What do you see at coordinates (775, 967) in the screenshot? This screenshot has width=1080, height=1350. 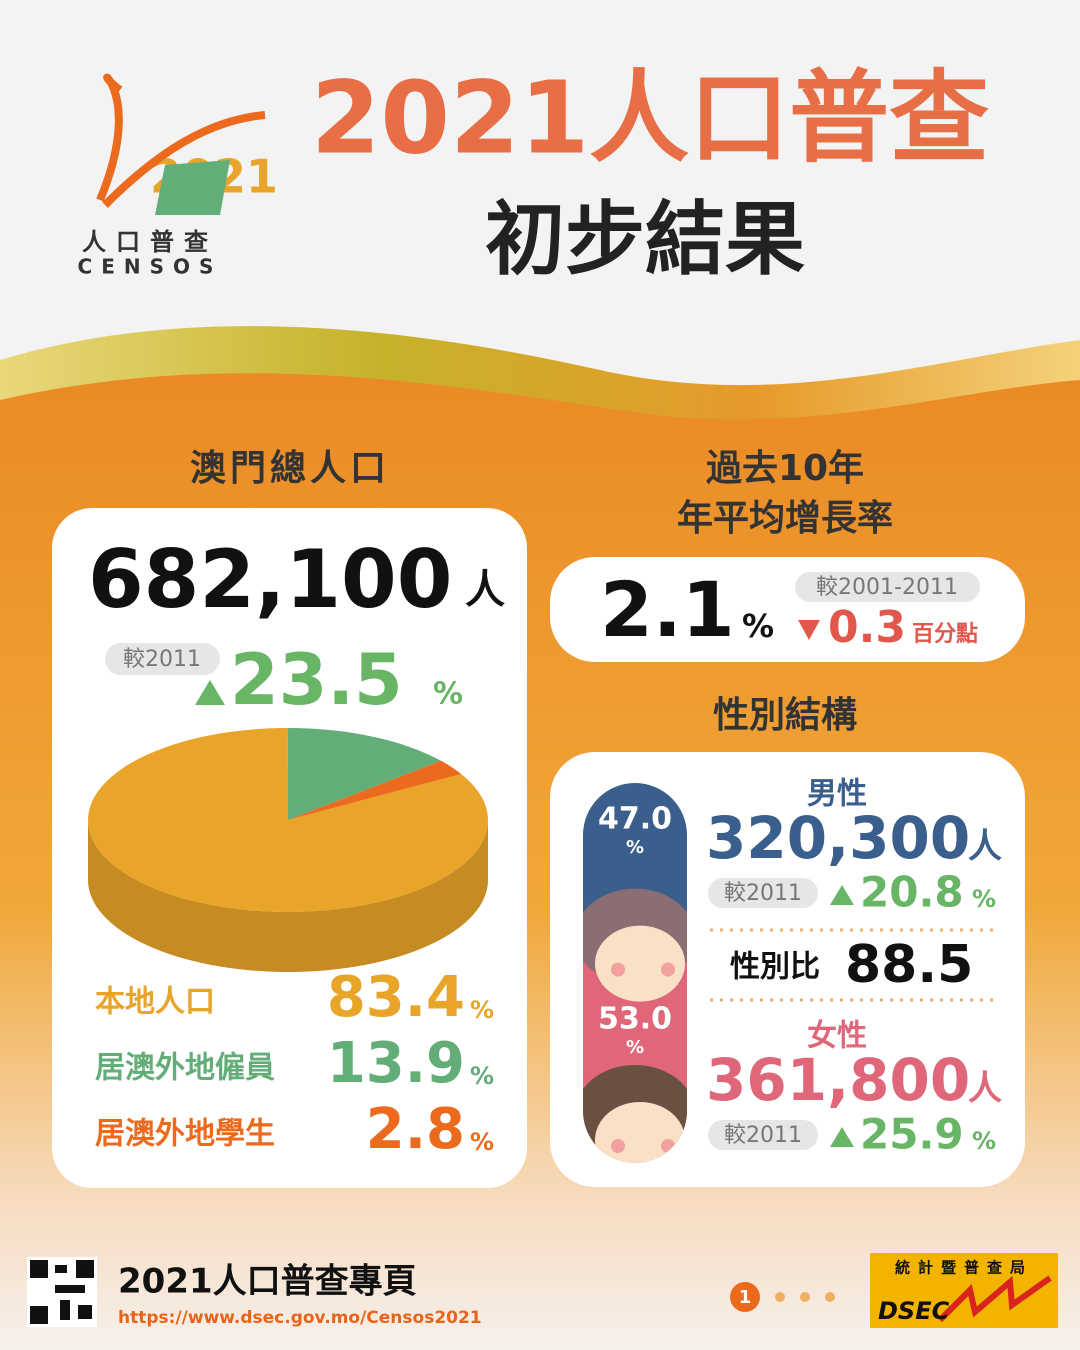 I see `ratio-label: 性別比` at bounding box center [775, 967].